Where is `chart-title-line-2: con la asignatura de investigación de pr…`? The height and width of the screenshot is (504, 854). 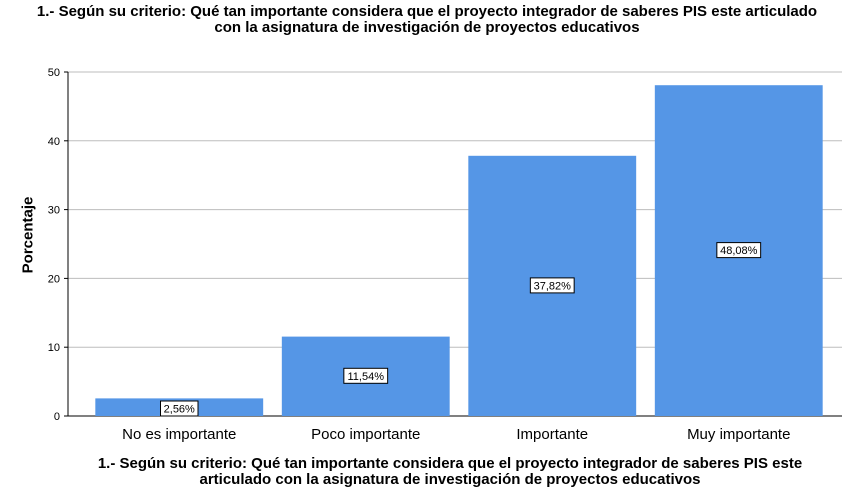
chart-title-line-2: con la asignatura de investigación de pr… is located at coordinates (427, 27).